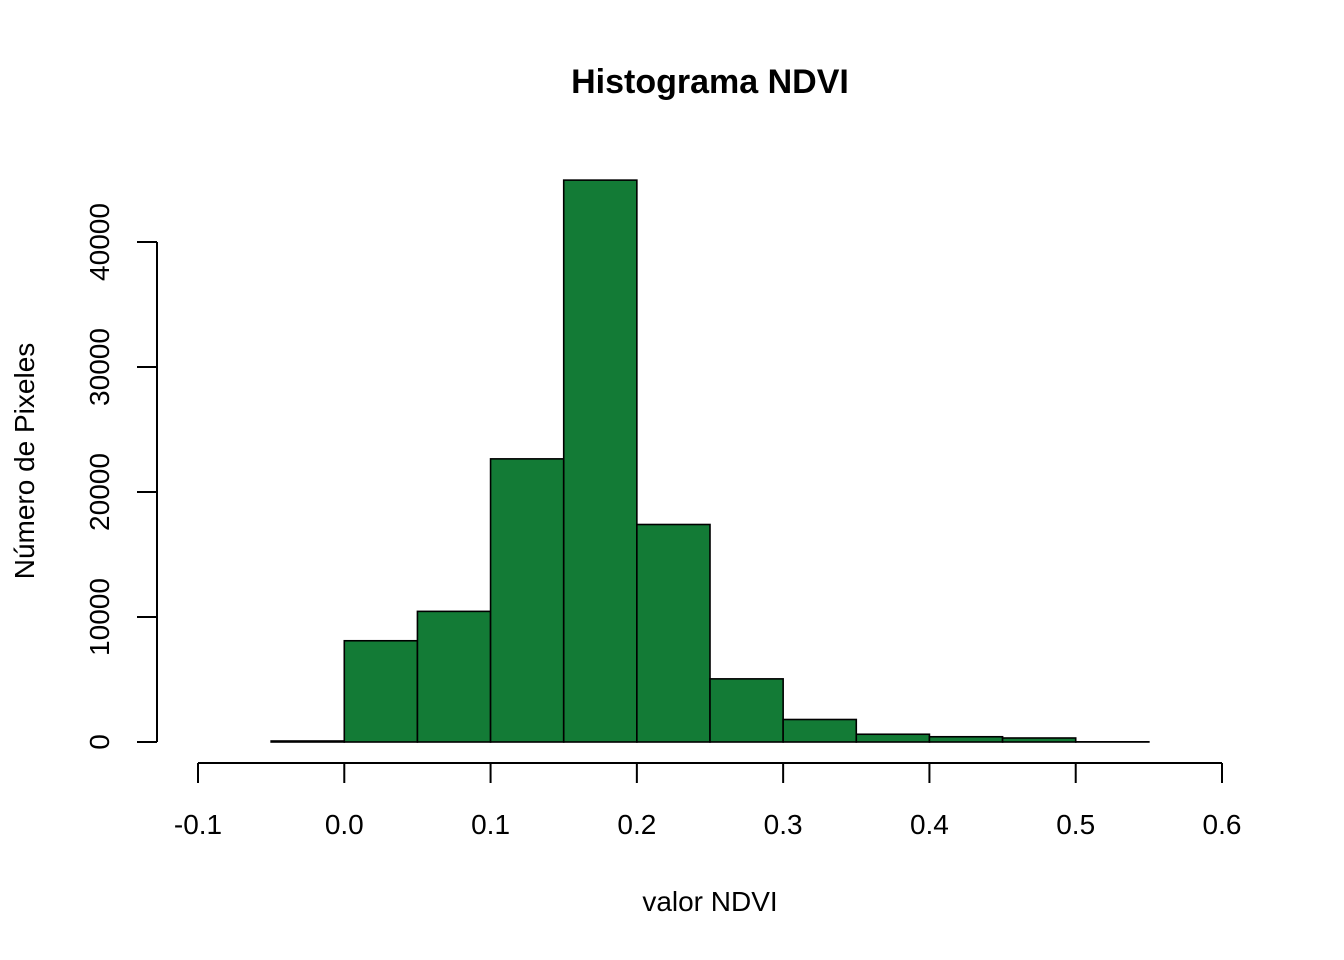 Image resolution: width=1344 pixels, height=960 pixels. What do you see at coordinates (709, 901) in the screenshot?
I see `x-axis-label: valor NDVI` at bounding box center [709, 901].